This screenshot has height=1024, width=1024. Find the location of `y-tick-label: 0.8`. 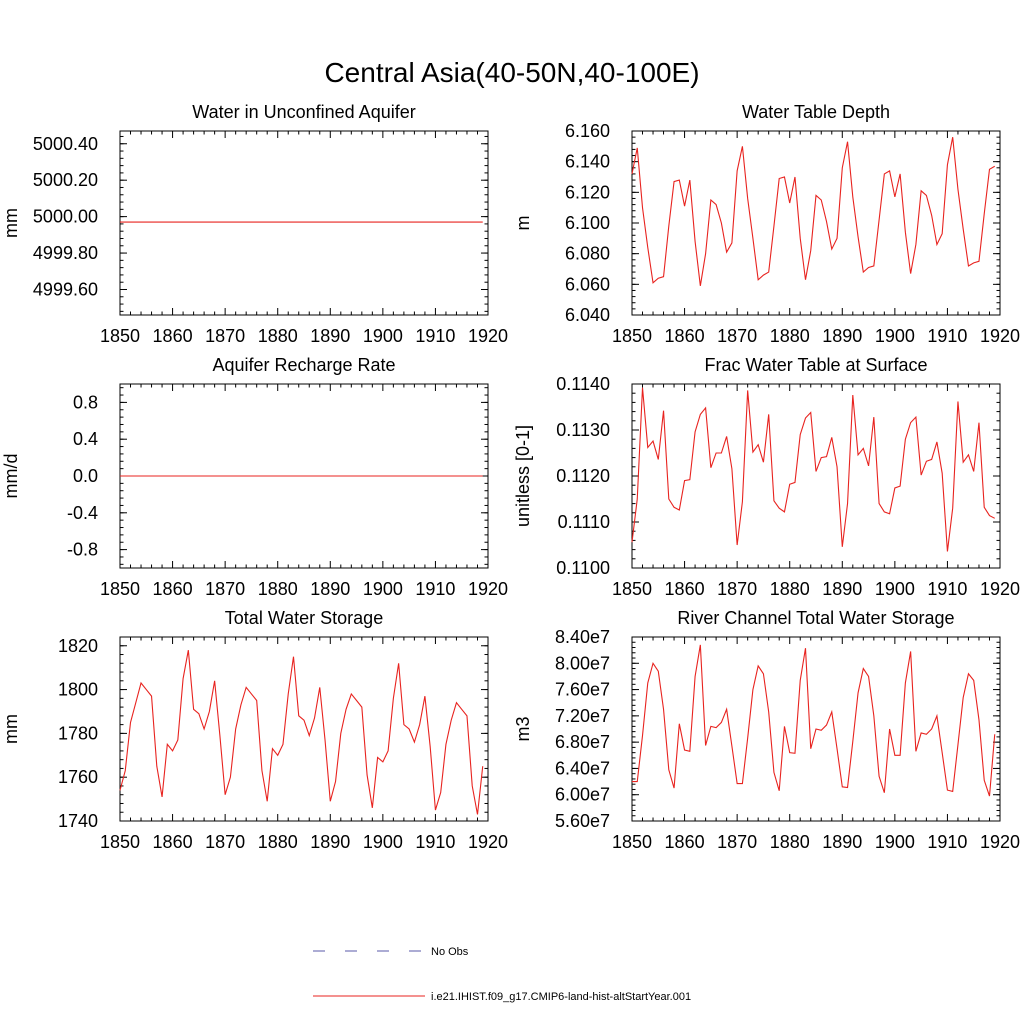

y-tick-label: 0.8 is located at coordinates (85, 402).